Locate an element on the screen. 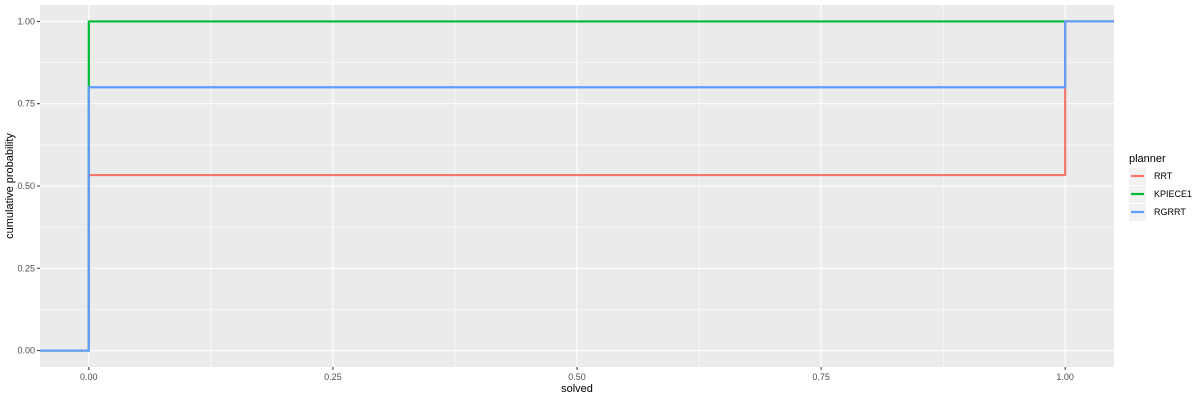 The height and width of the screenshot is (405, 1203). legend-label: RGRRT is located at coordinates (1170, 212).